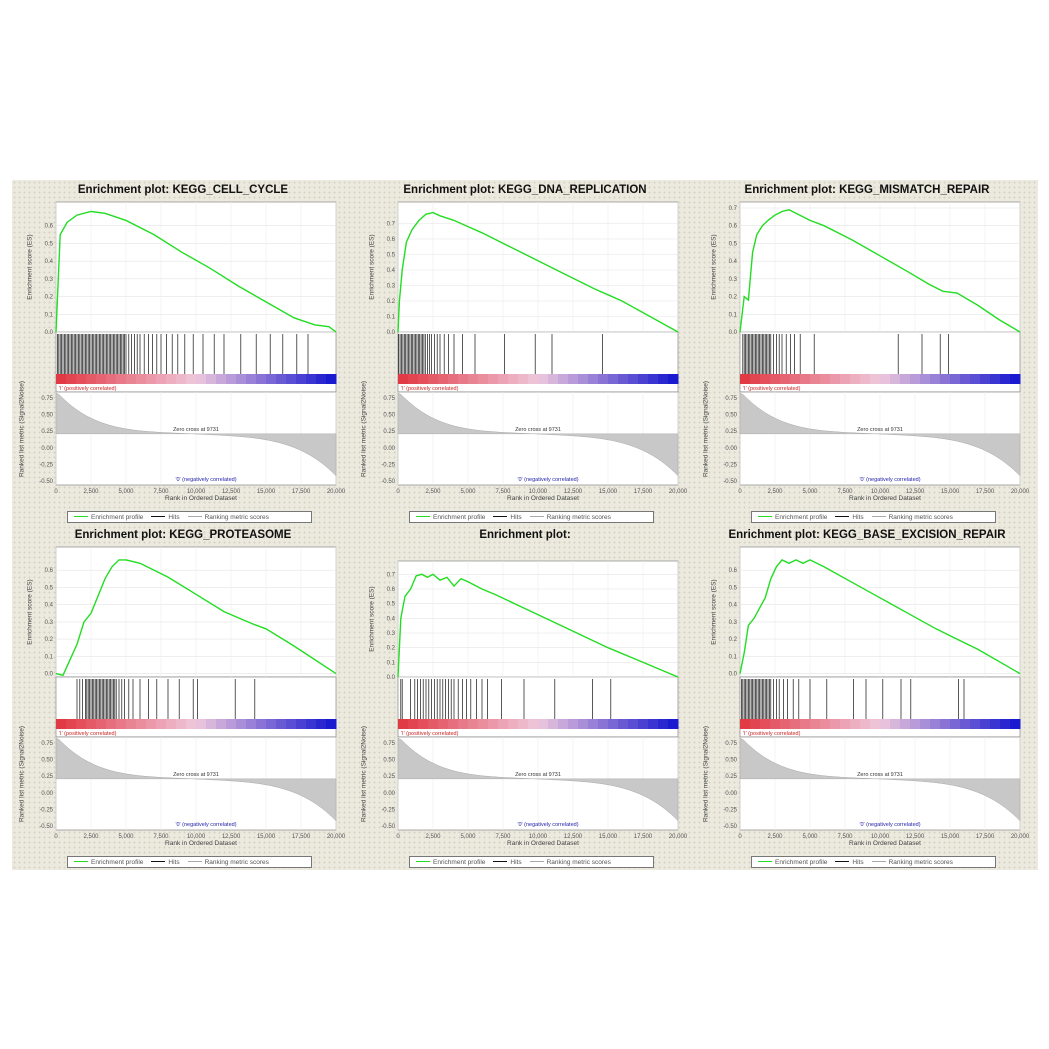  I want to click on negative-correlated-label: '0' (negatively correlated), so click(205, 825).